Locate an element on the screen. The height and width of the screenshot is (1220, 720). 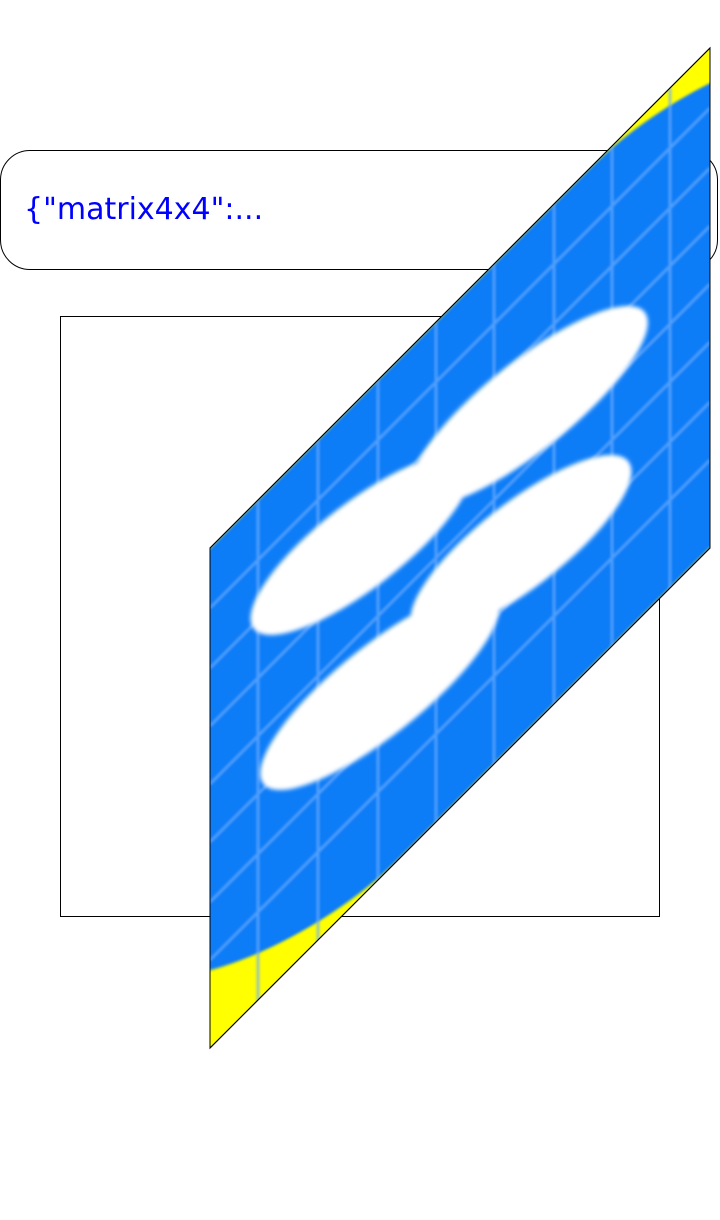
petal-left is located at coordinates (361, 545).